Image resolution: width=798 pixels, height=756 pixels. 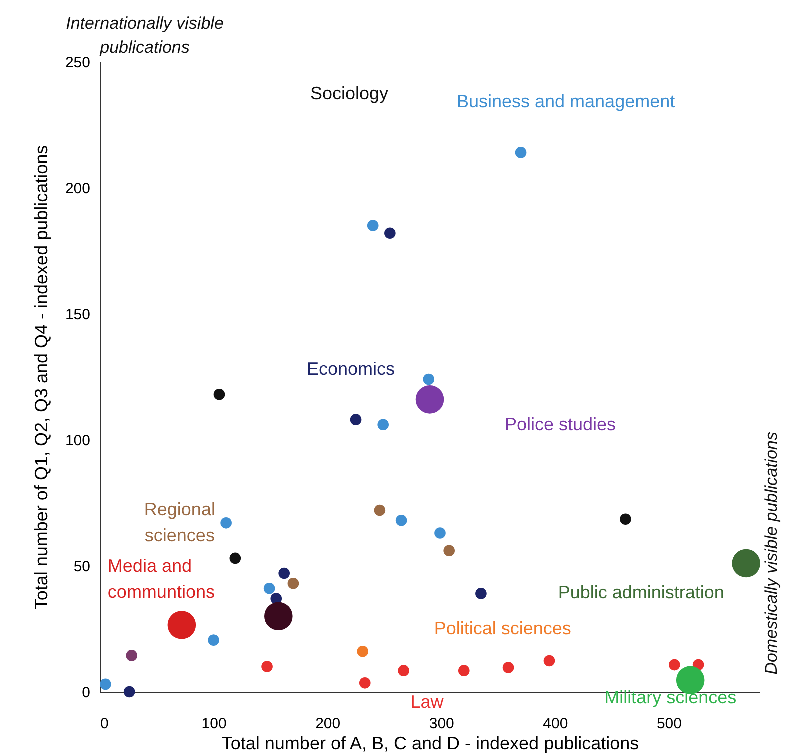 What do you see at coordinates (560, 424) in the screenshot?
I see `text: Police studies` at bounding box center [560, 424].